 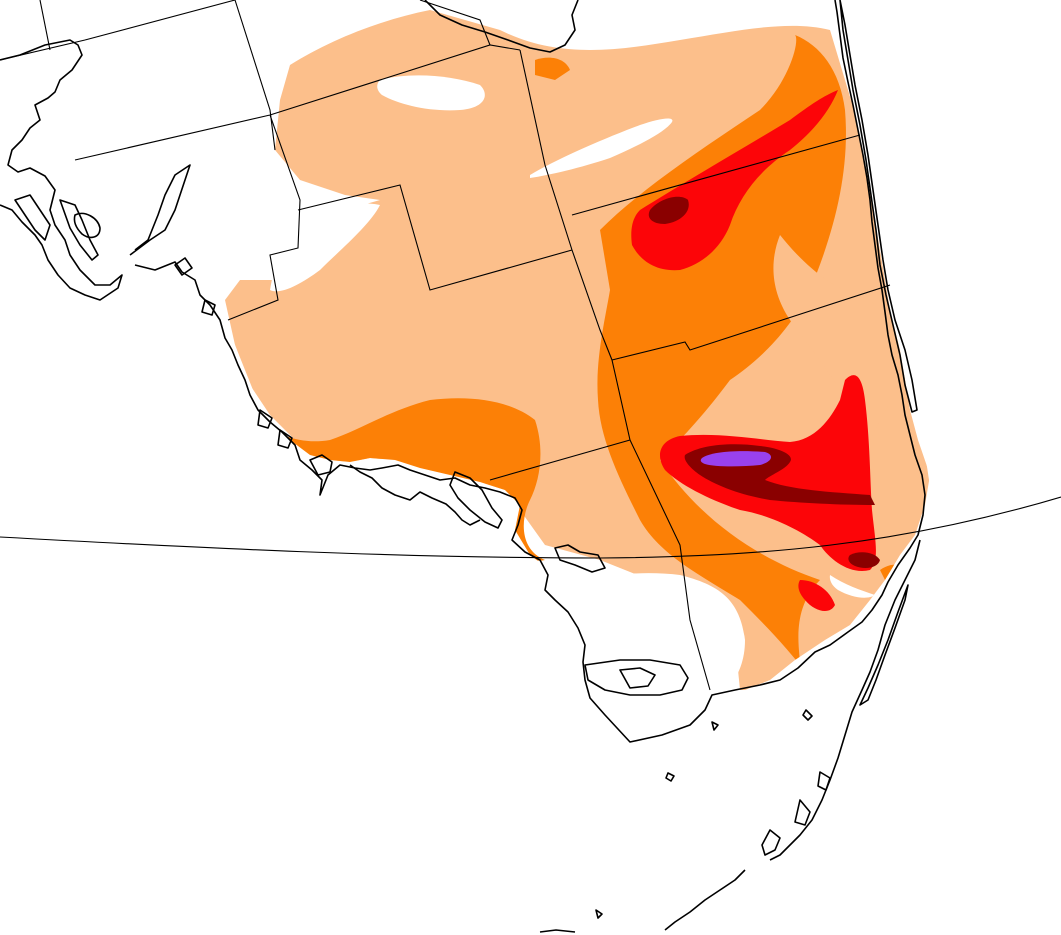 I want to click on latitude-line, so click(x=530, y=527).